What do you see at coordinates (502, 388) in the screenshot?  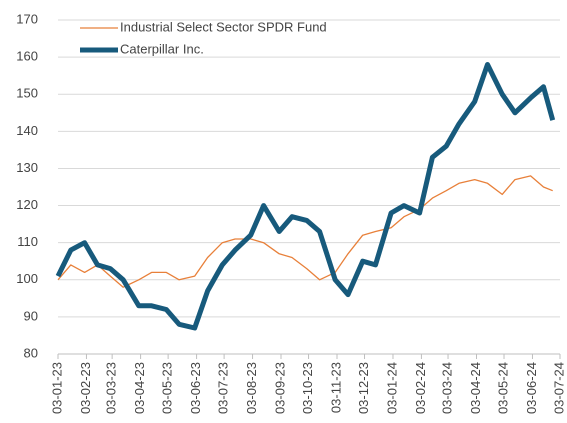 I see `x-tick-label: 03-05-24` at bounding box center [502, 388].